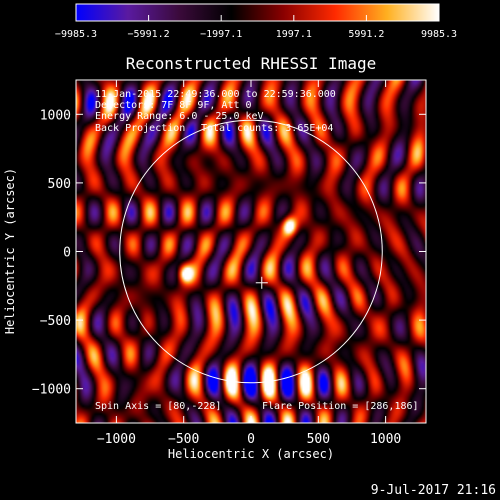 This screenshot has height=500, width=500. I want to click on colorbar-tick-label: −1997.1, so click(221, 34).